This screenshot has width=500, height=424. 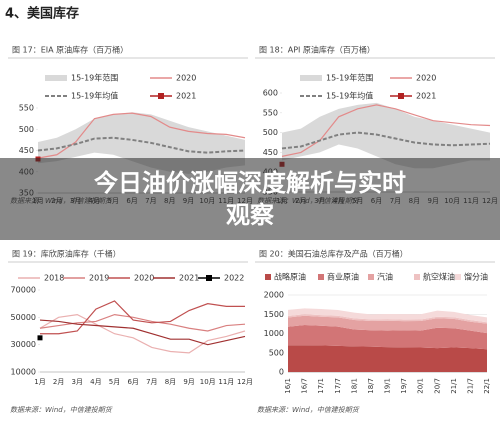 I want to click on x-tick-label: 16/7, so click(x=305, y=386).